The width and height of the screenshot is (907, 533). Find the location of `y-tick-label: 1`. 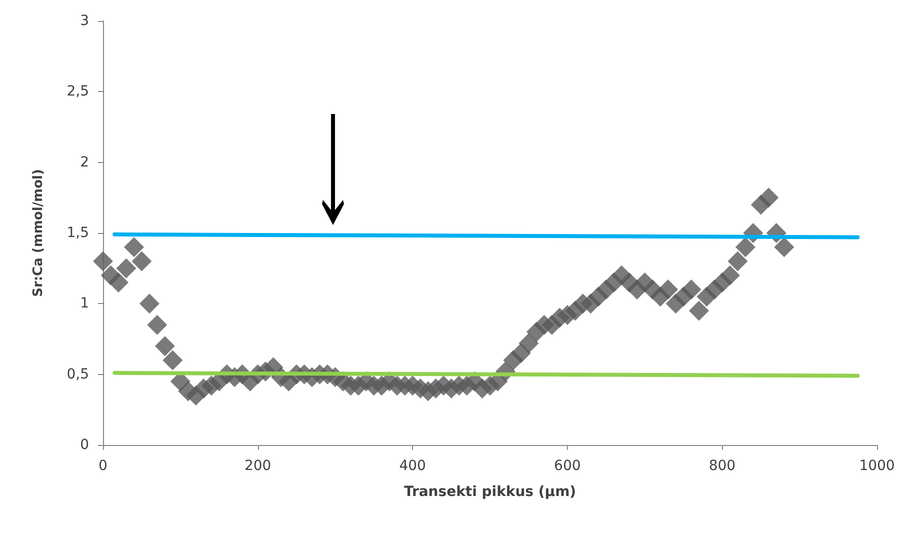

y-tick-label: 1 is located at coordinates (84, 304).